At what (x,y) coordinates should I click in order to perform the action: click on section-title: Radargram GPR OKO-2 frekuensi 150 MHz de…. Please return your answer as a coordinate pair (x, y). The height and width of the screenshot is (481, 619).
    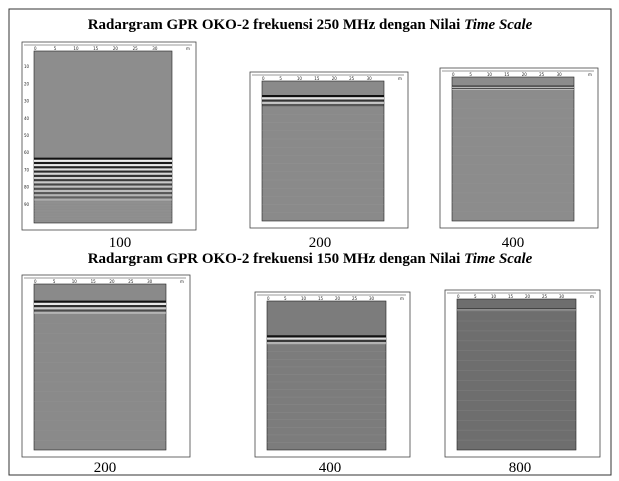
    Looking at the image, I should click on (310, 259).